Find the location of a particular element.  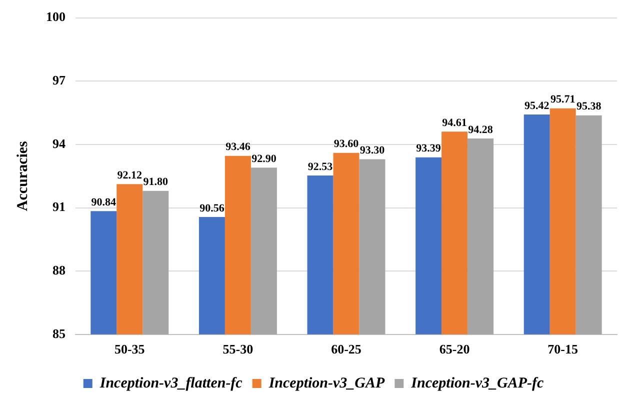

data-label: 93.30 is located at coordinates (373, 150).